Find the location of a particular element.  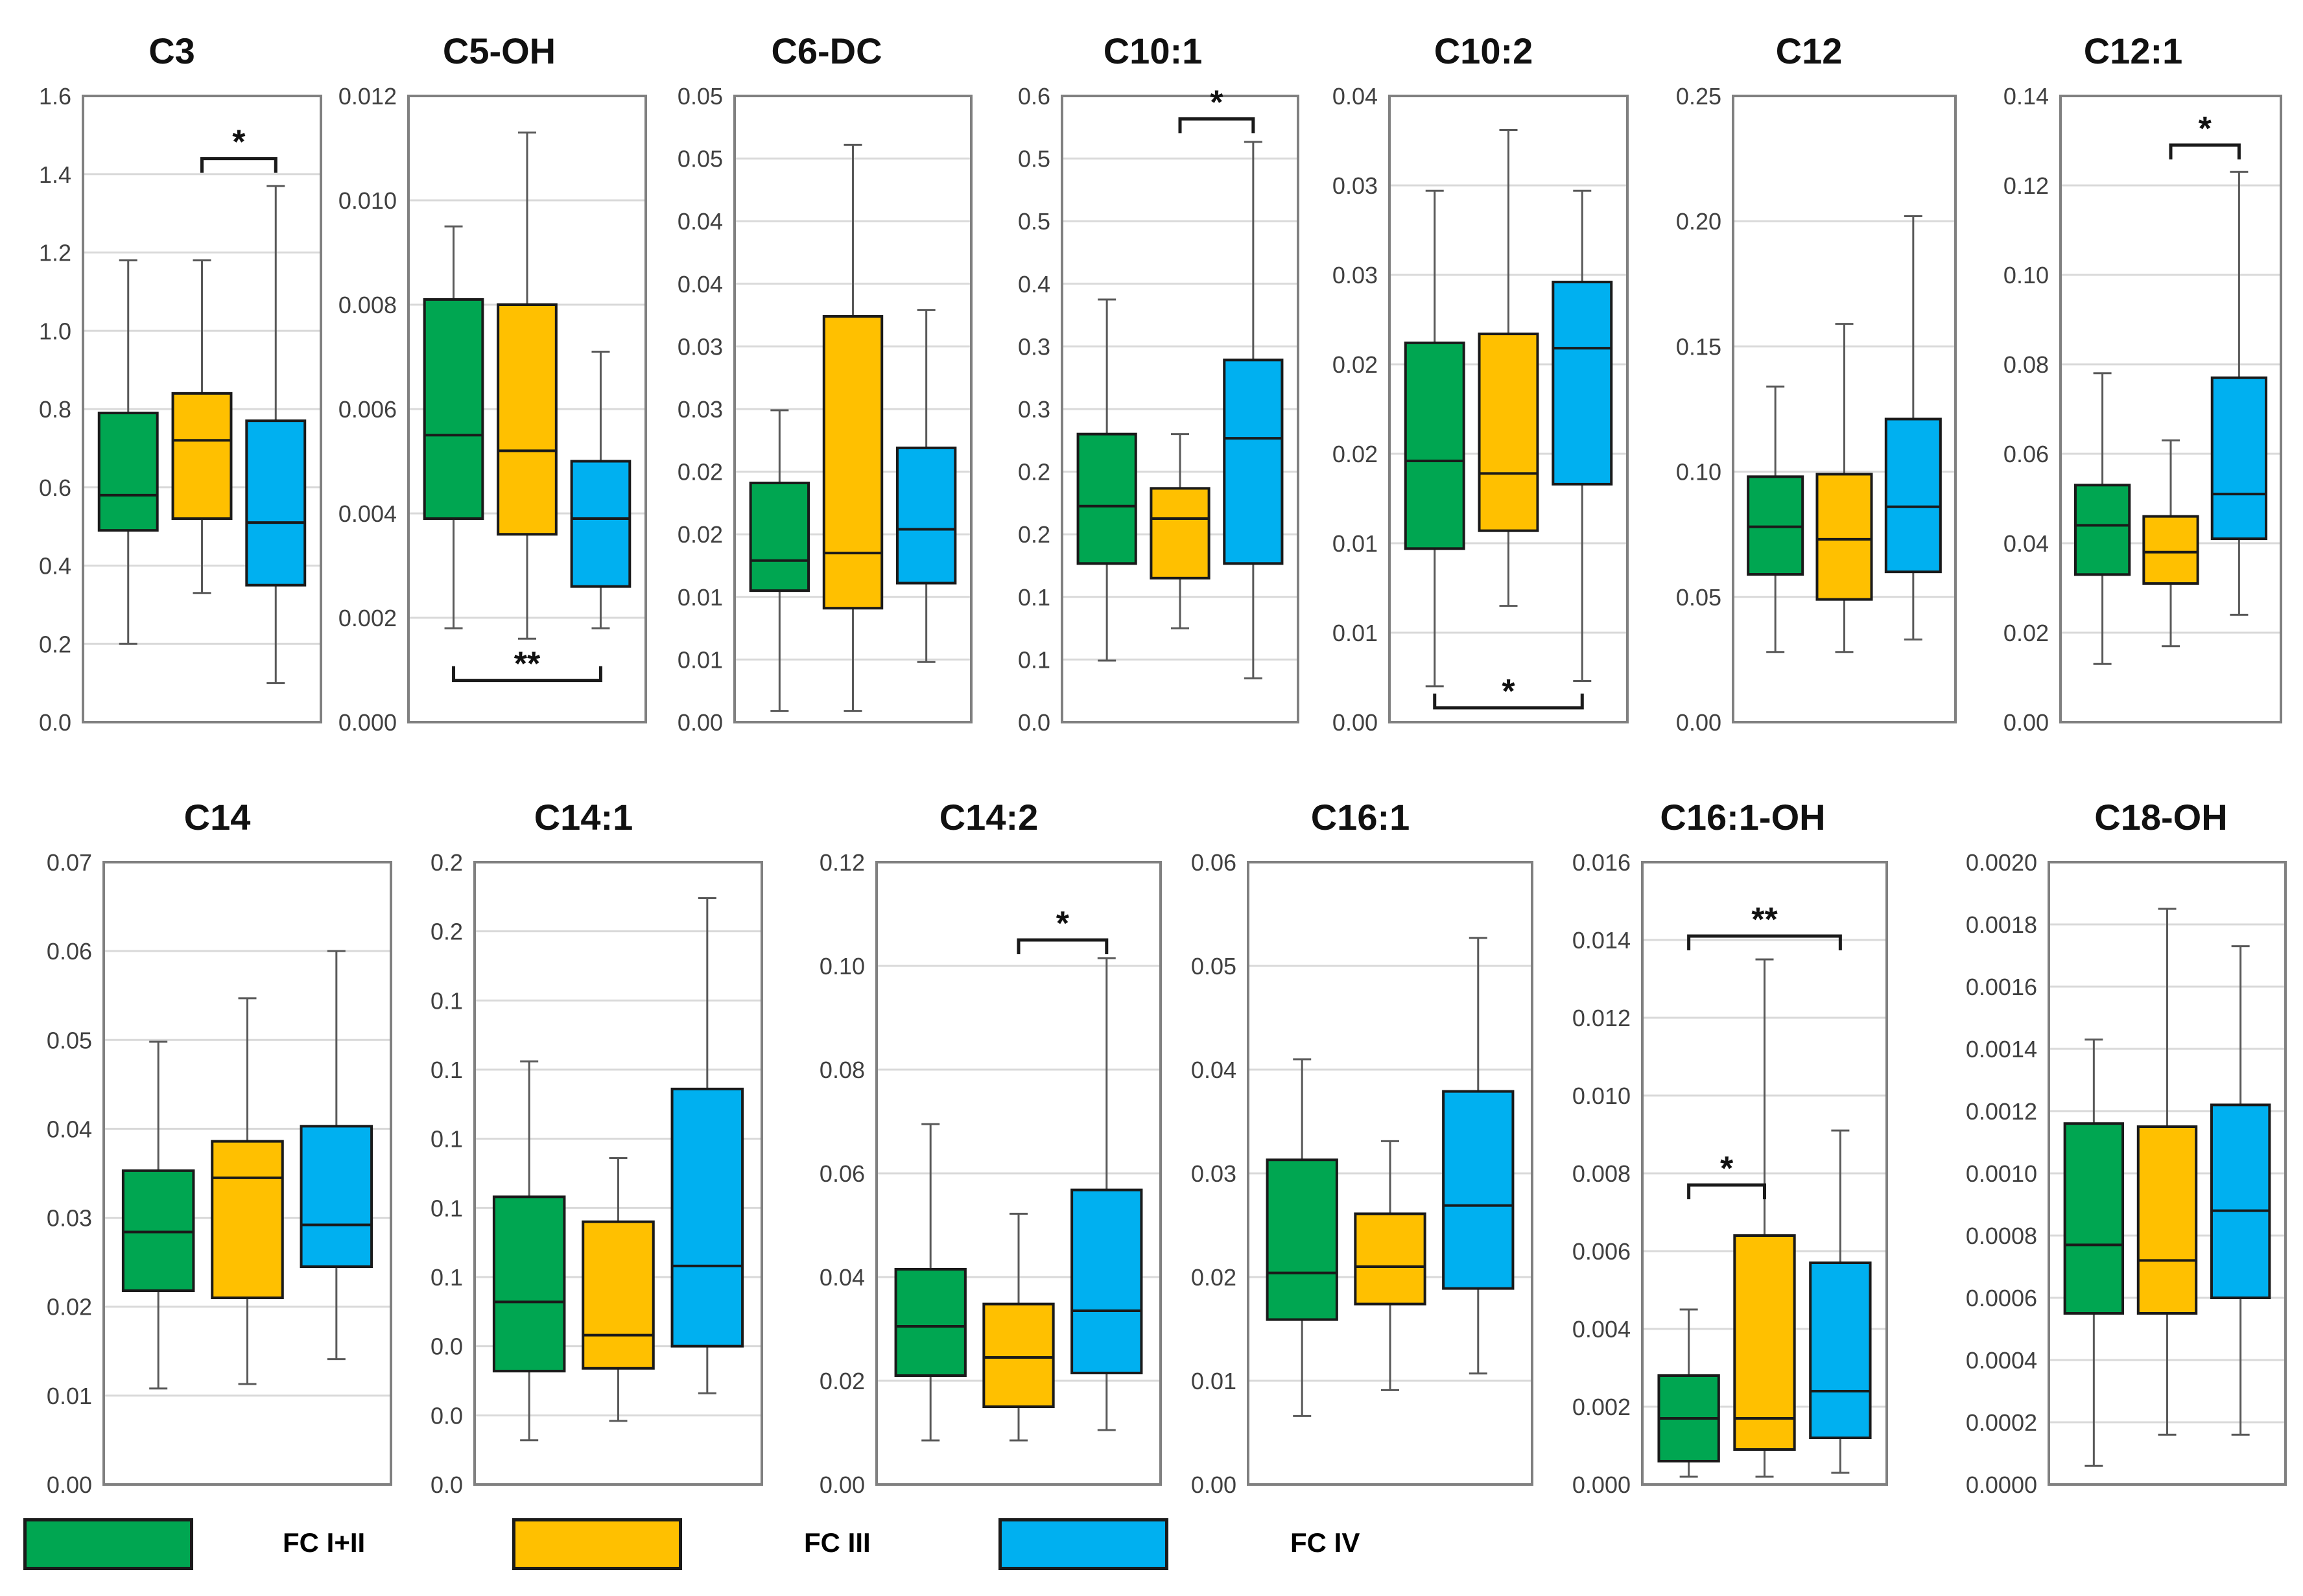

bracket-line is located at coordinates (1216, 125).